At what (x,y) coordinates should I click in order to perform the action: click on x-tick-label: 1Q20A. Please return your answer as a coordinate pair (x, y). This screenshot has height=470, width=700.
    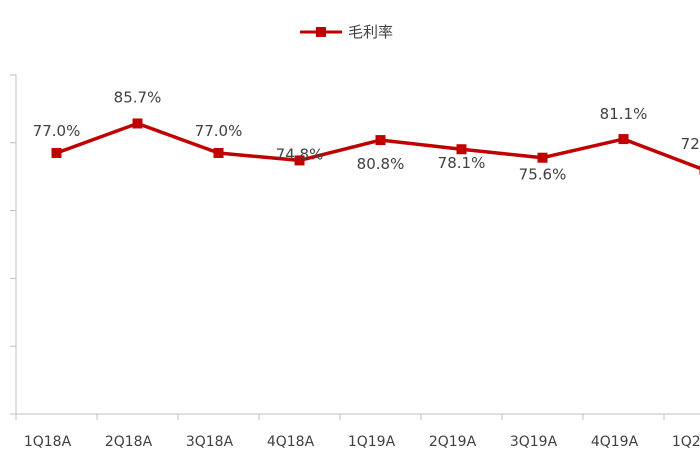
    Looking at the image, I should click on (686, 442).